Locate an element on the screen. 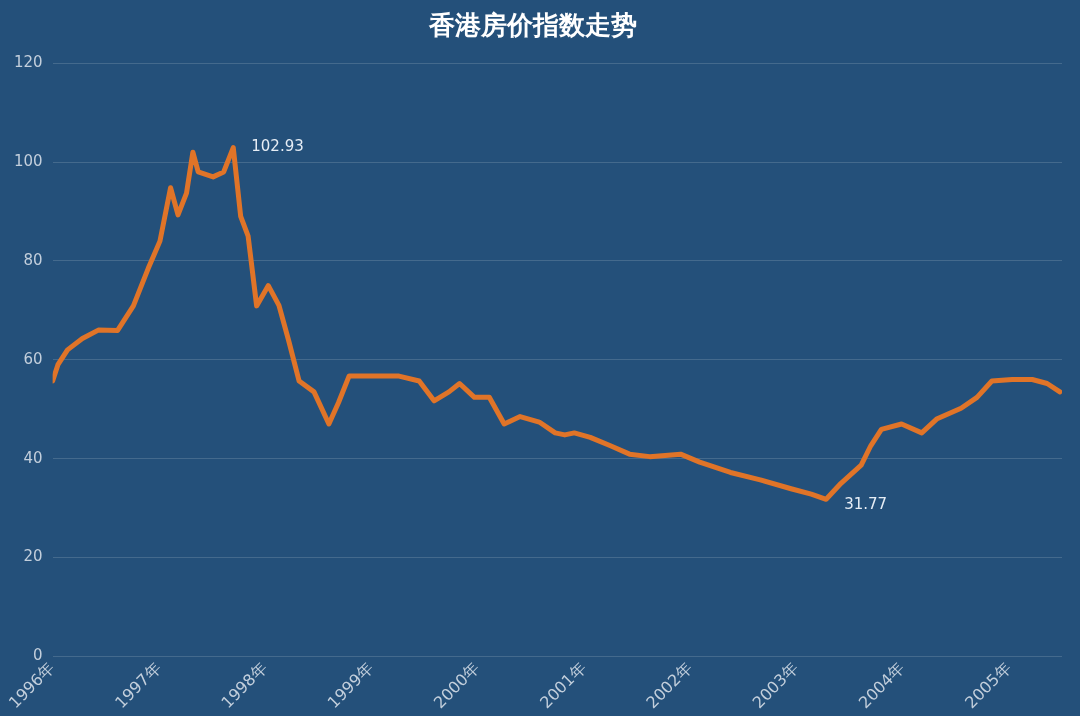  annotation: 31.77 is located at coordinates (866, 504).